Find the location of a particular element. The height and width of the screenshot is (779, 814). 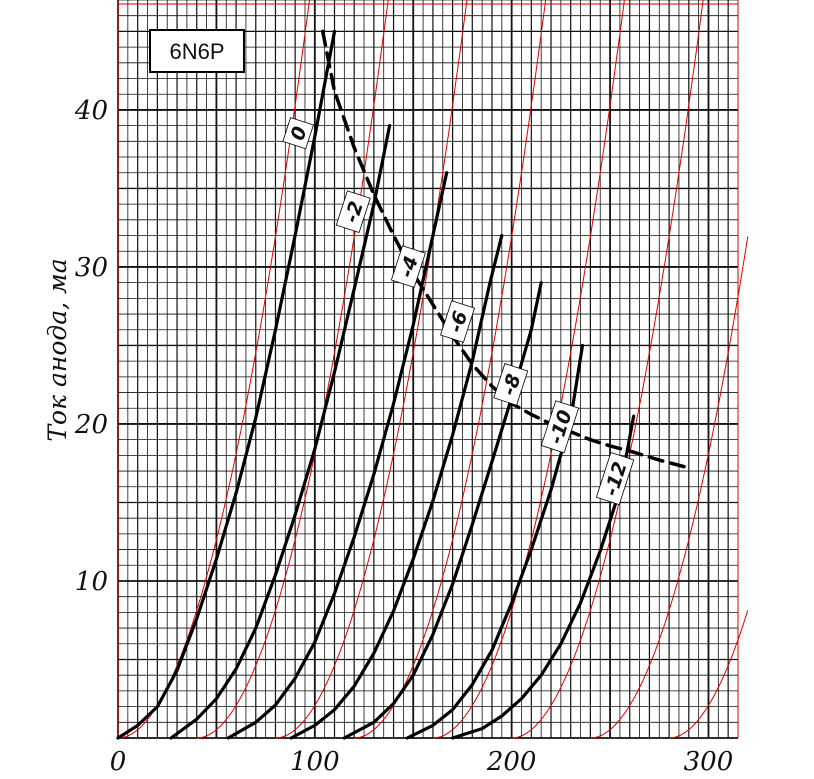

series-line--12 is located at coordinates (543, 577).